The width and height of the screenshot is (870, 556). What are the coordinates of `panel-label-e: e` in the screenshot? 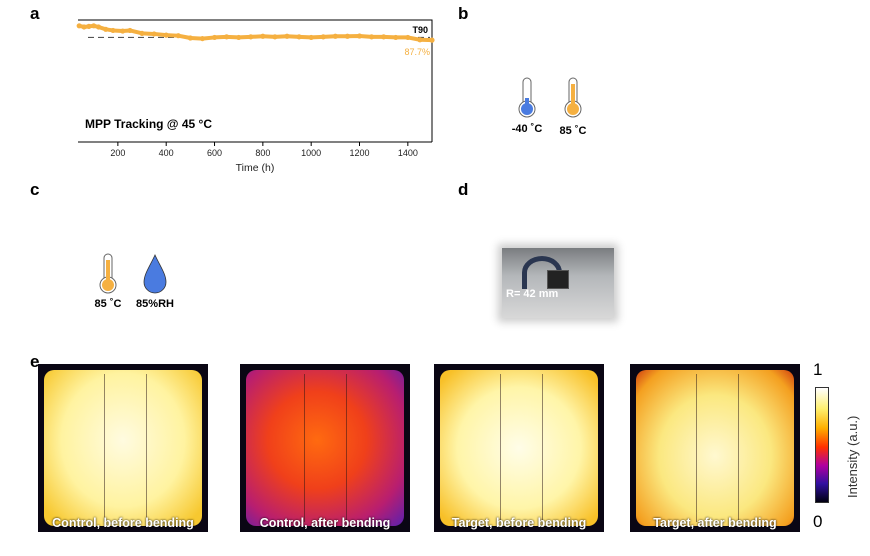 It's located at (35, 361).